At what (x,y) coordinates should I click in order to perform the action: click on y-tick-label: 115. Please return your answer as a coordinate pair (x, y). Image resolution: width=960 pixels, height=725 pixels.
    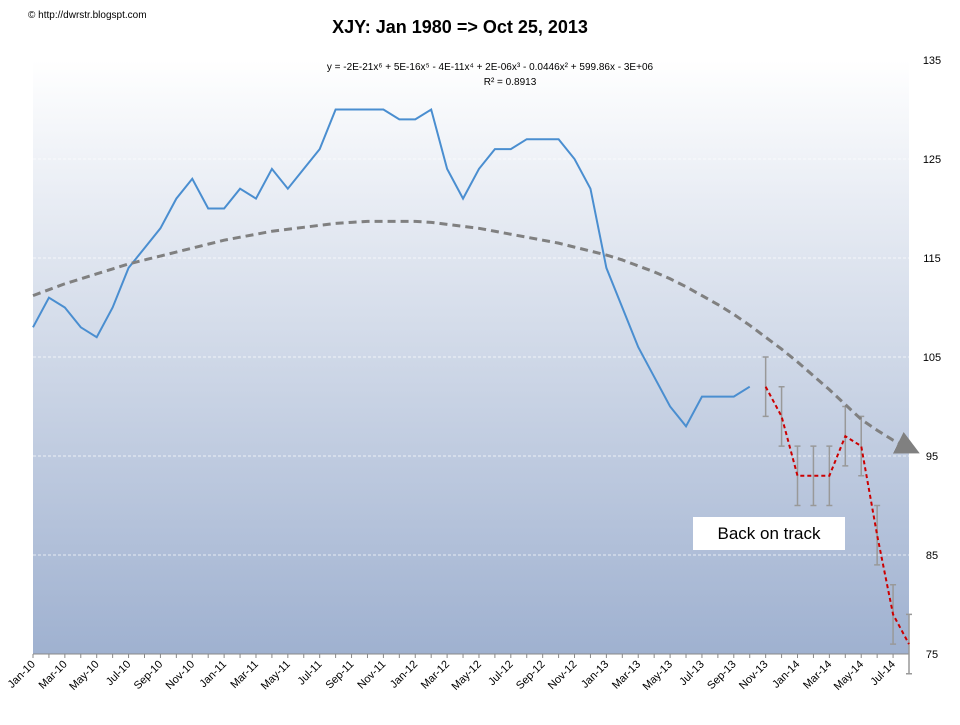
    Looking at the image, I should click on (932, 259).